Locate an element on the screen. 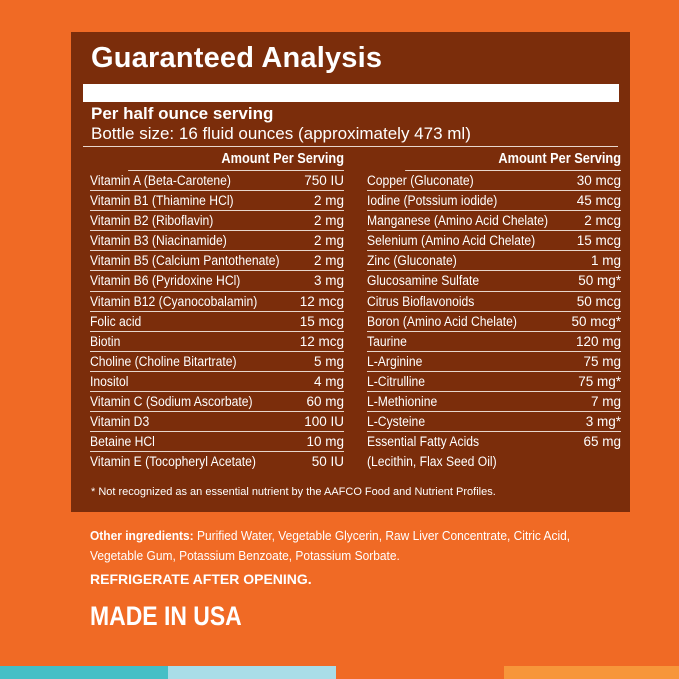  other-ingredients-label: Other ingredients: is located at coordinates (142, 535).